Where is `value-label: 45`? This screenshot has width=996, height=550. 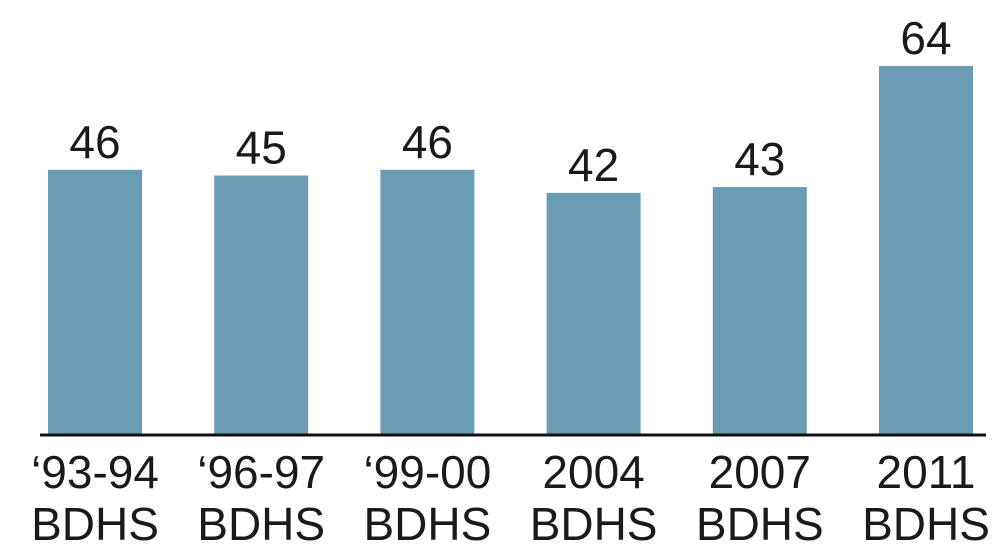 value-label: 45 is located at coordinates (261, 148).